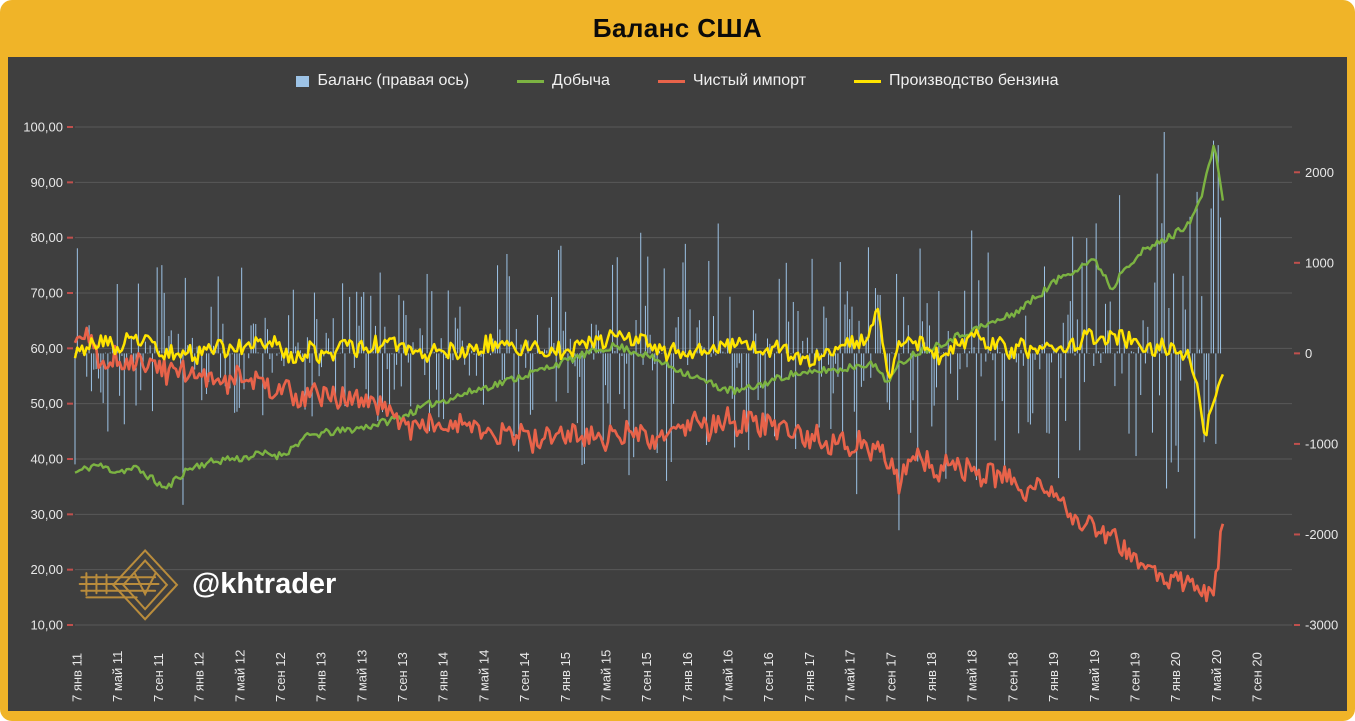  I want to click on svg-text: 7 сен 16, so click(768, 677).